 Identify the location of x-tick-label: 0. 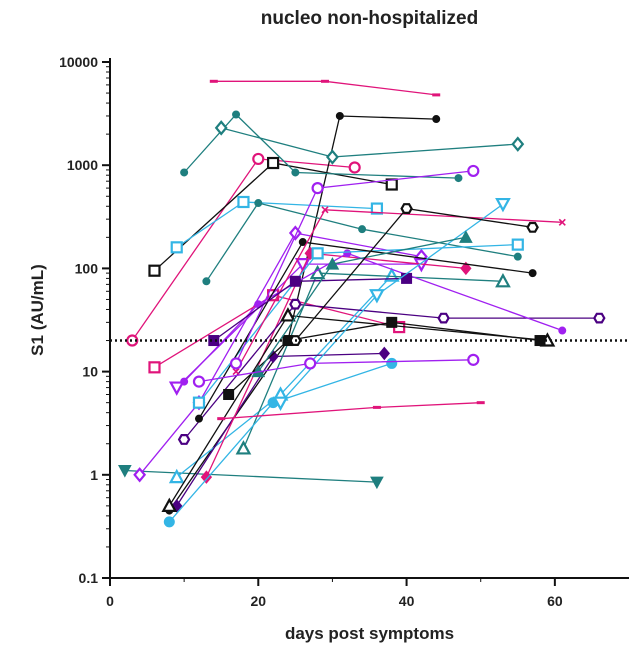
(110, 601).